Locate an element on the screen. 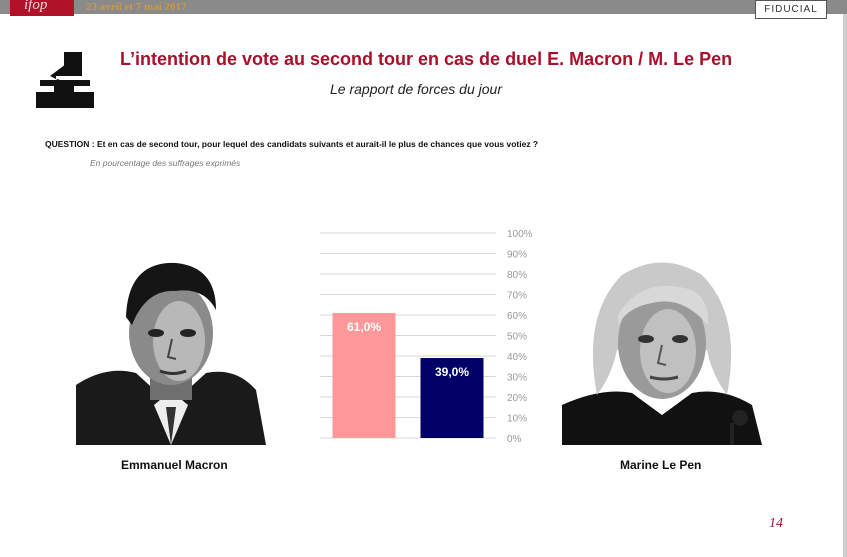 The width and height of the screenshot is (847, 557). top-bar is located at coordinates (423, 7).